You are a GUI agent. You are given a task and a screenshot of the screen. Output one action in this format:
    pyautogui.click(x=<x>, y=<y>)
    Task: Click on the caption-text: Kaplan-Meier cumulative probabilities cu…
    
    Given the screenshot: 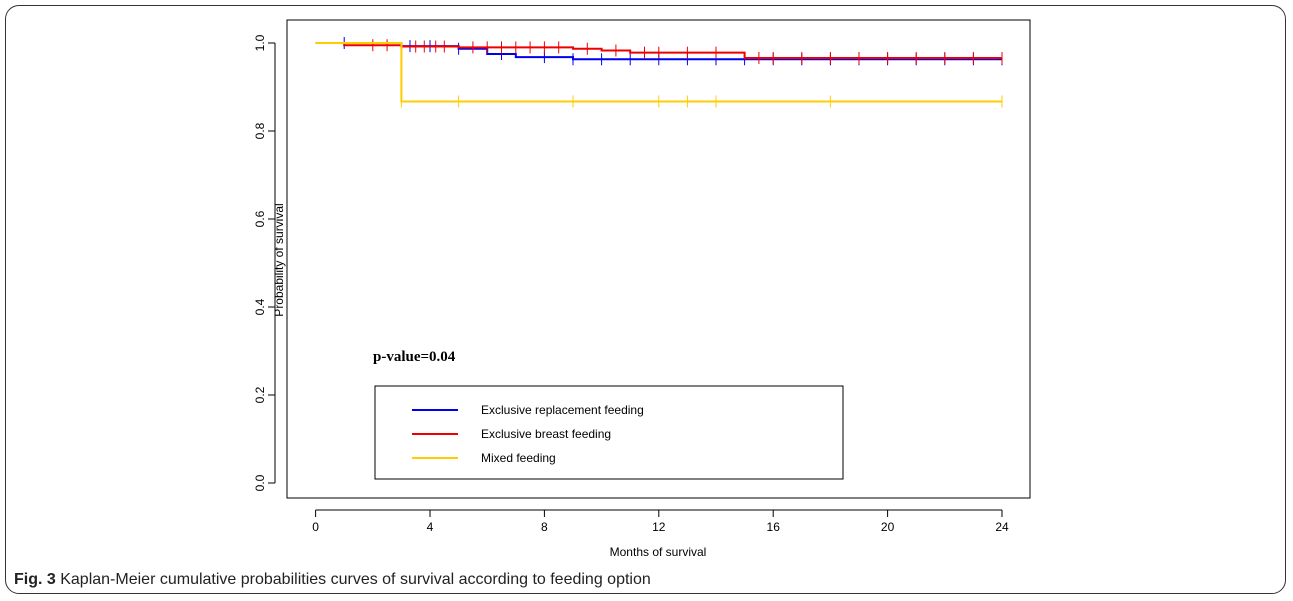 What is the action you would take?
    pyautogui.click(x=355, y=579)
    